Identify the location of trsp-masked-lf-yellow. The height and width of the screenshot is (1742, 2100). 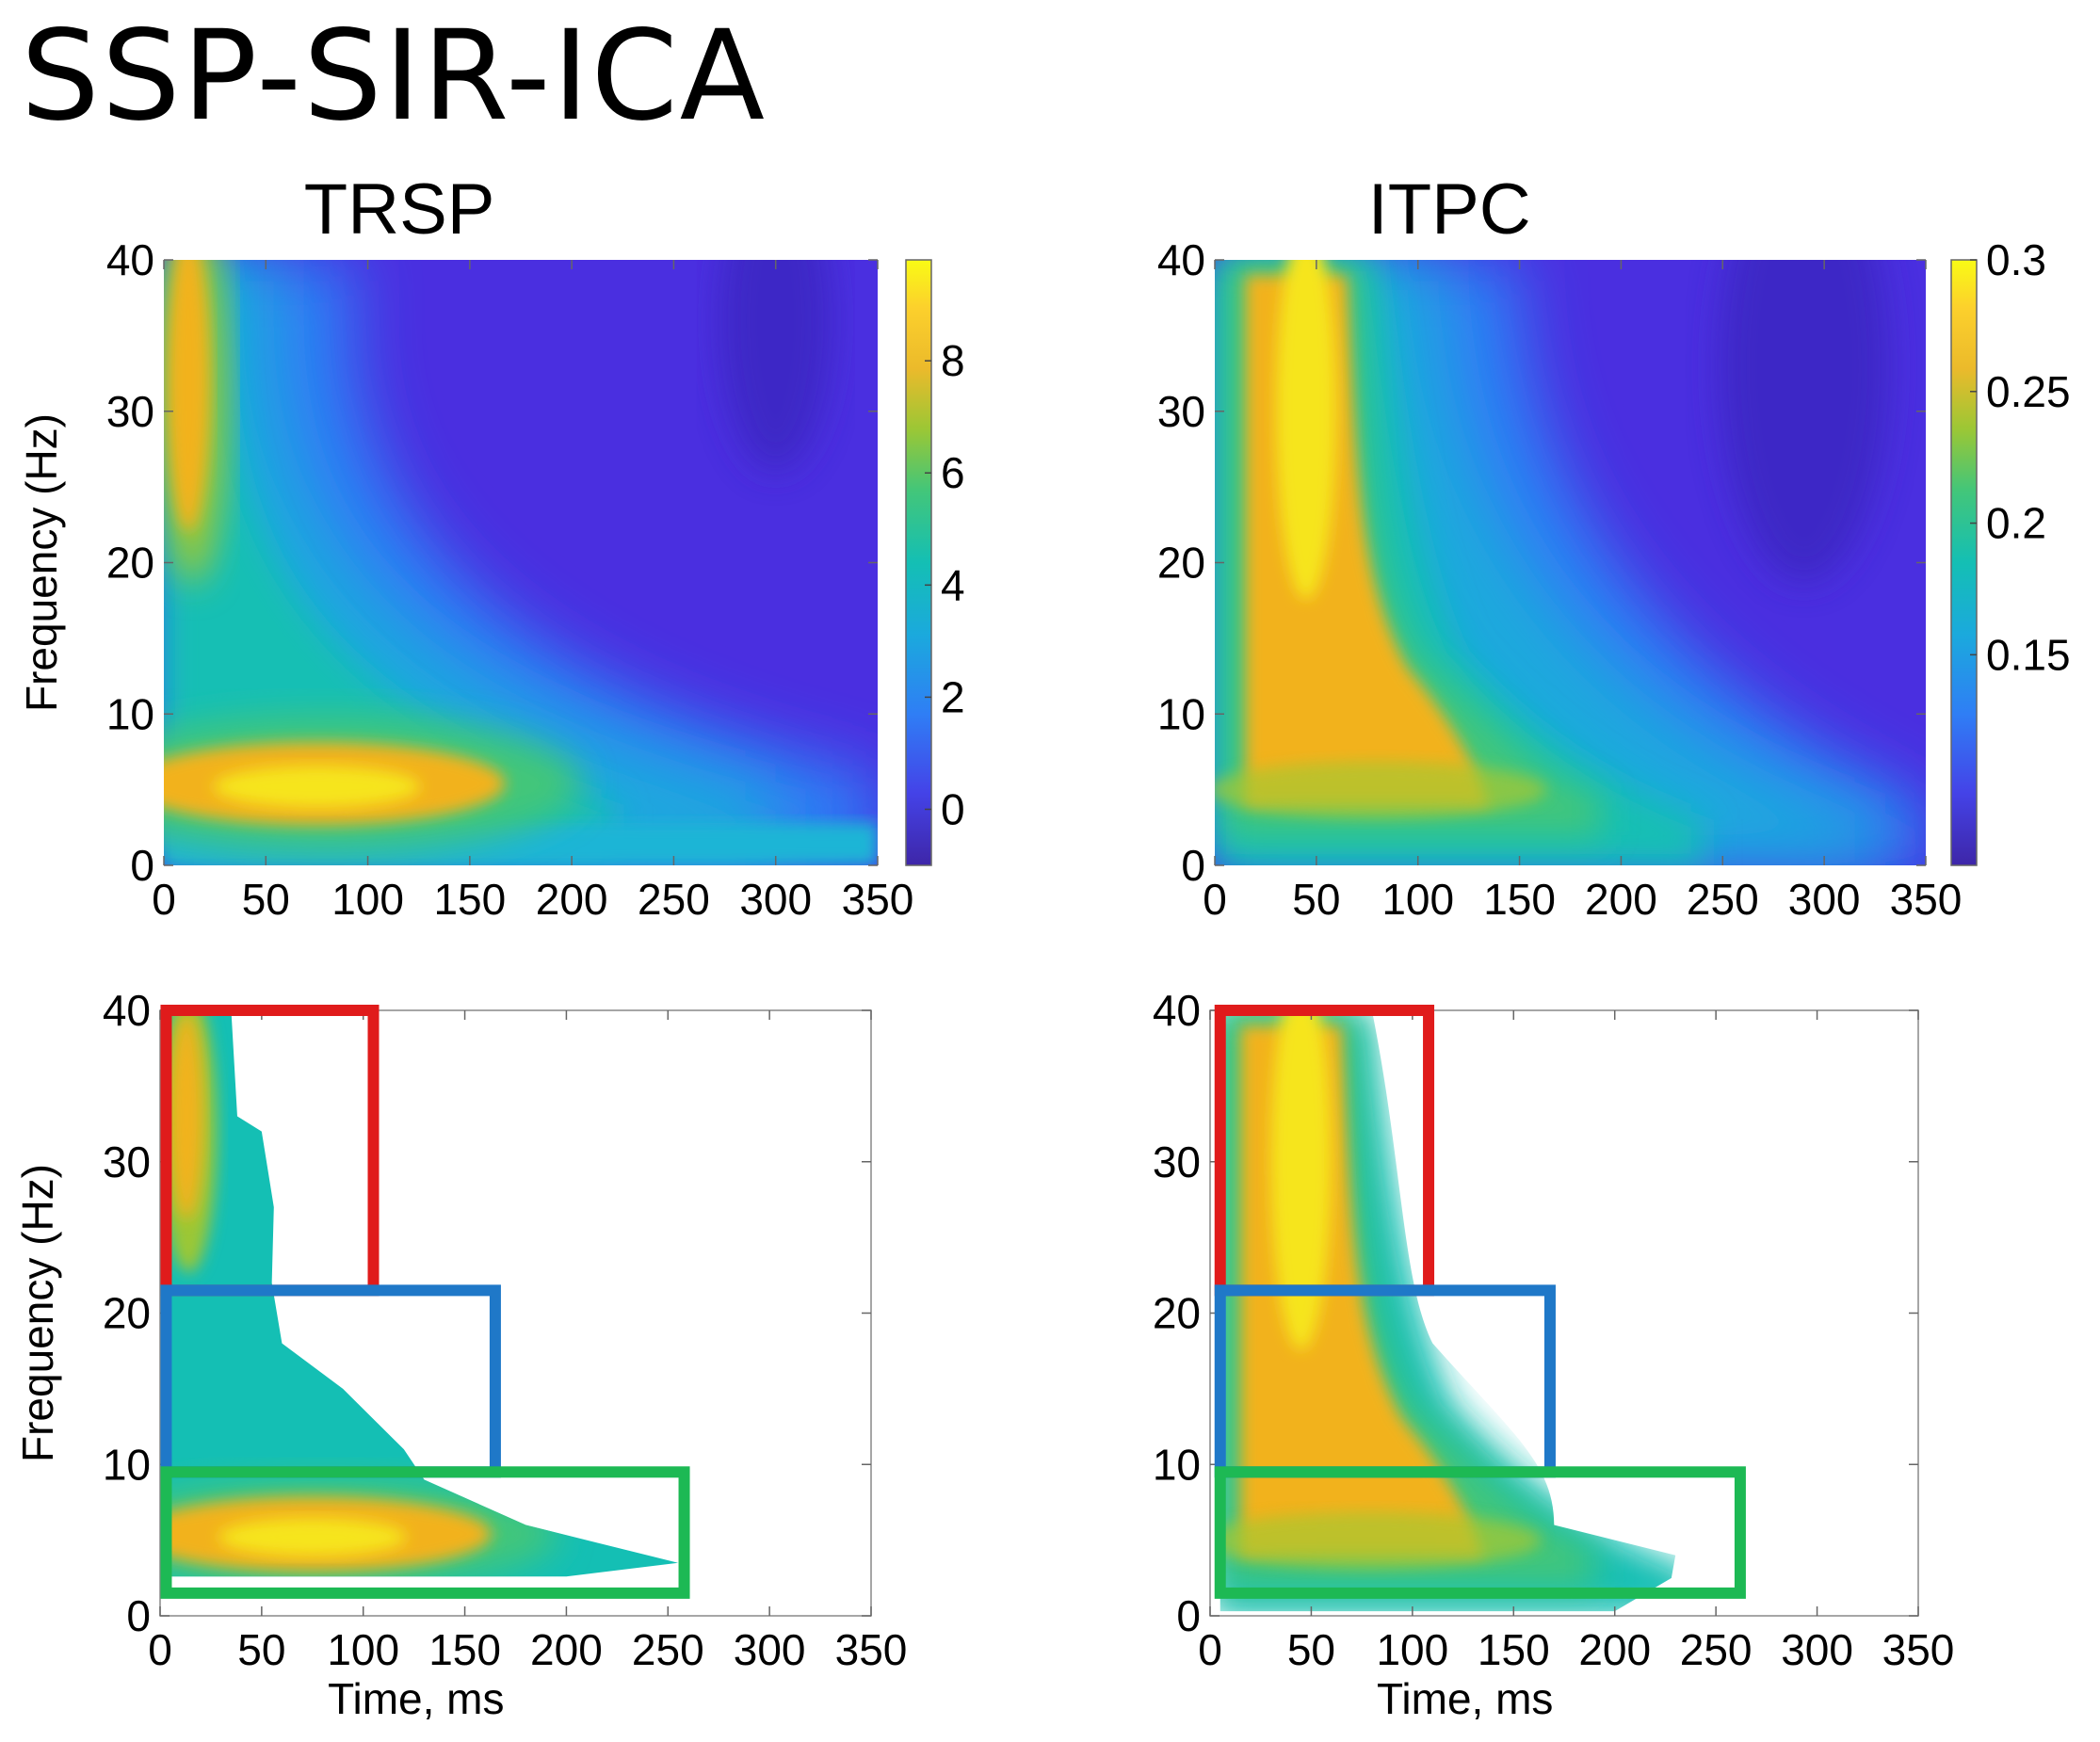
(312, 1537).